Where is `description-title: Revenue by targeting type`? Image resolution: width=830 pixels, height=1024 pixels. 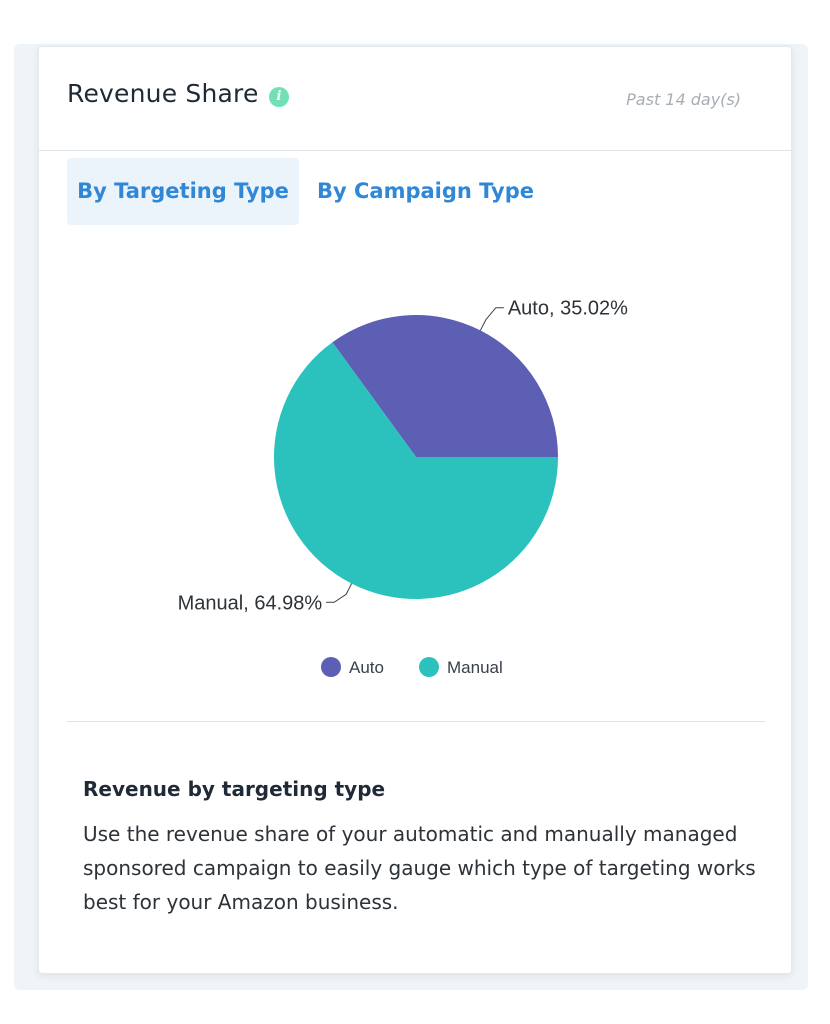 description-title: Revenue by targeting type is located at coordinates (234, 789).